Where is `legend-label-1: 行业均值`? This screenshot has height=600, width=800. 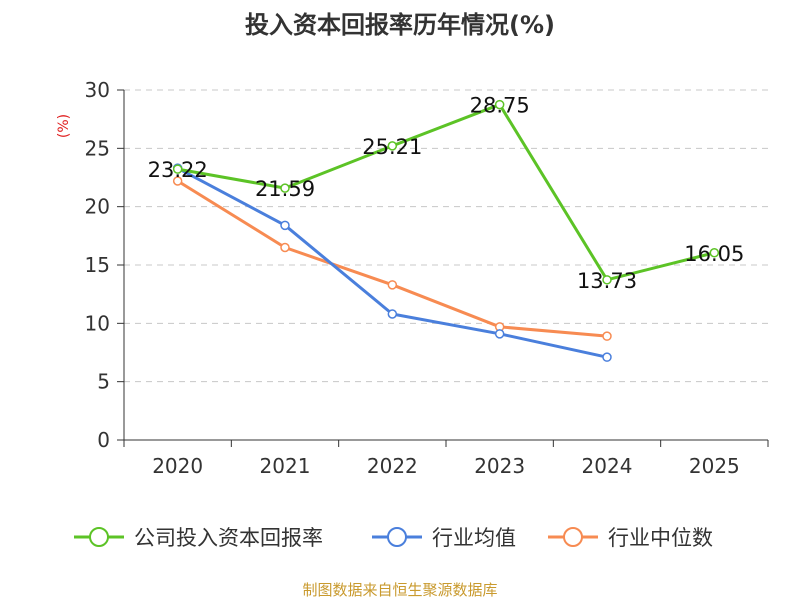 legend-label-1: 行业均值 is located at coordinates (474, 538).